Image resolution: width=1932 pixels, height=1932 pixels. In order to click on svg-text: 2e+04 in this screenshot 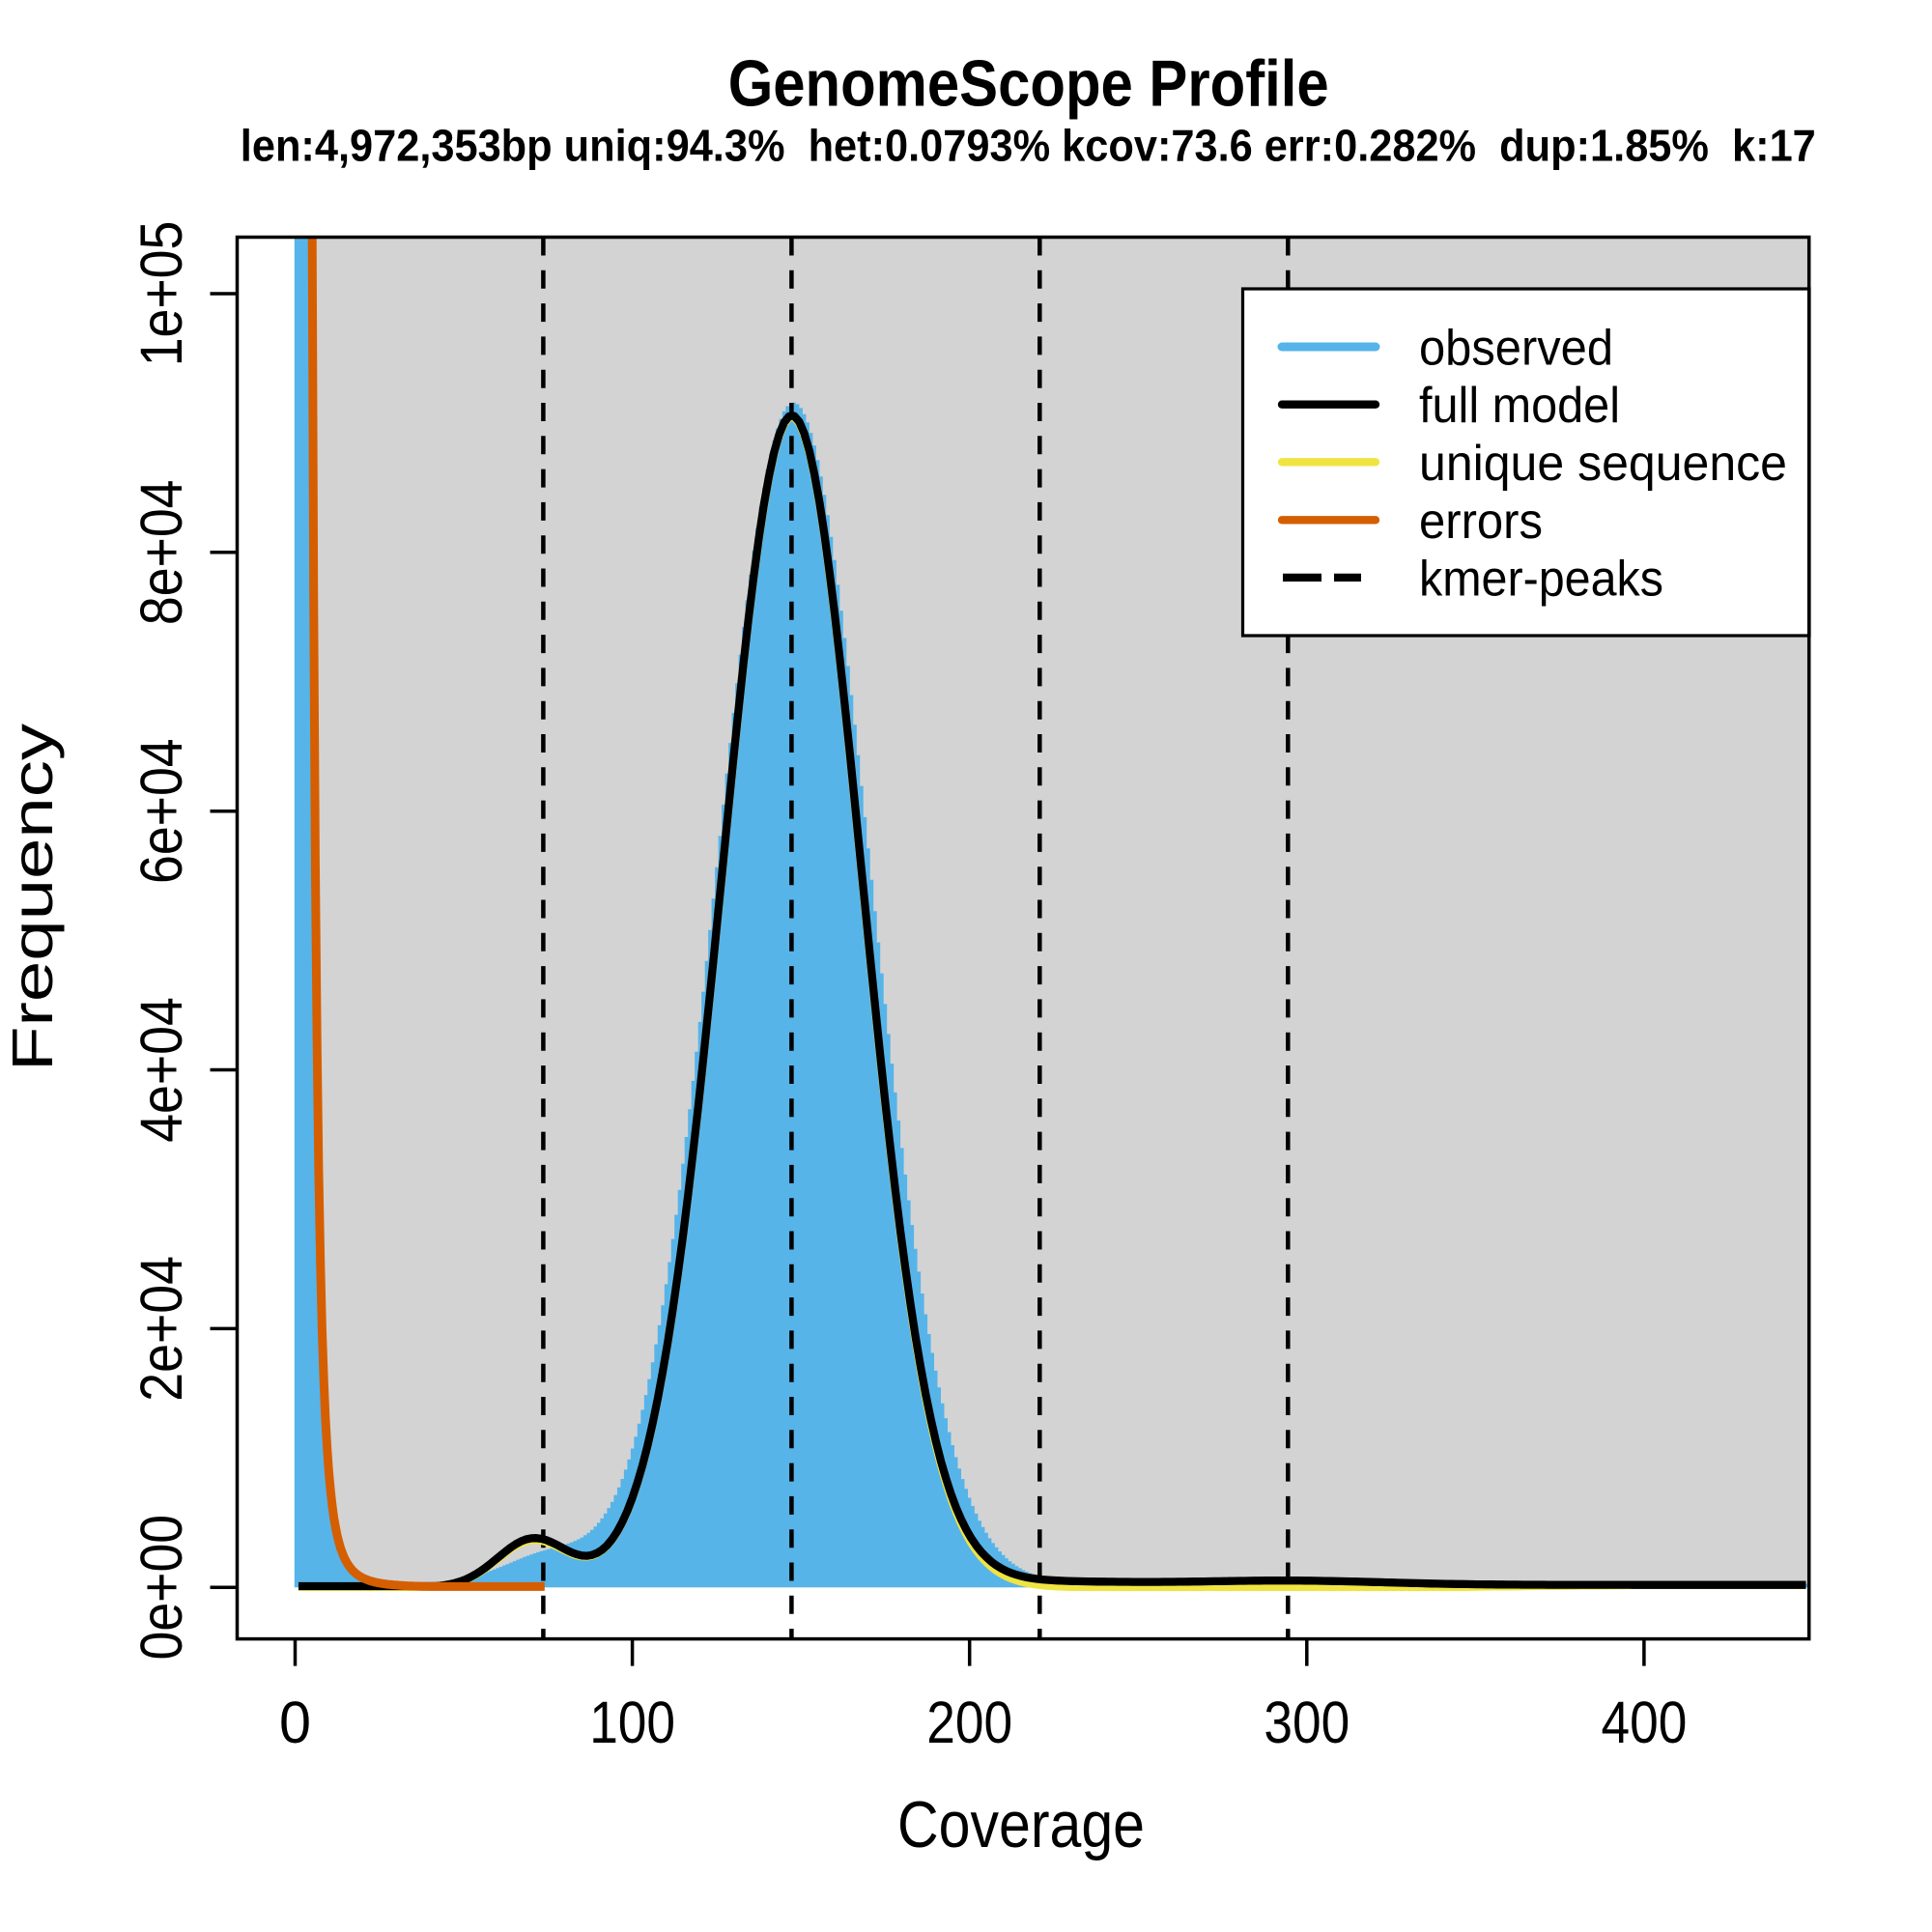, I will do `click(161, 1329)`.